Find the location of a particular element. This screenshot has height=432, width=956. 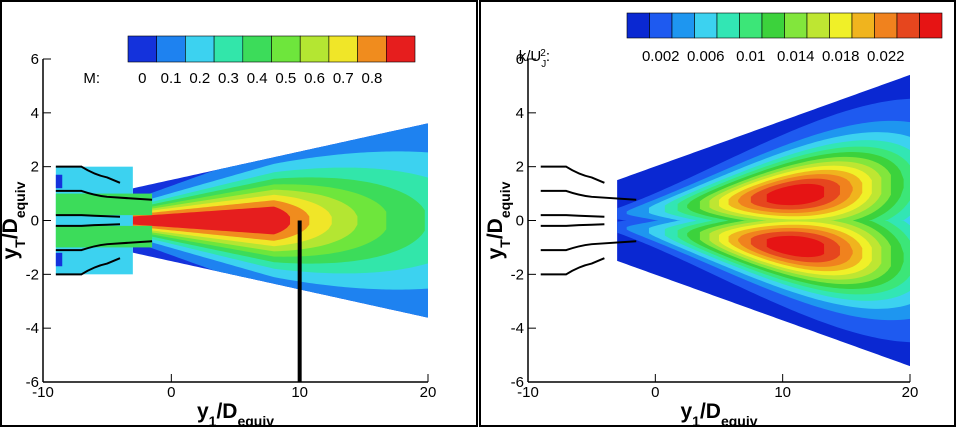

colorbar-tick-label: 0 is located at coordinates (142, 78).